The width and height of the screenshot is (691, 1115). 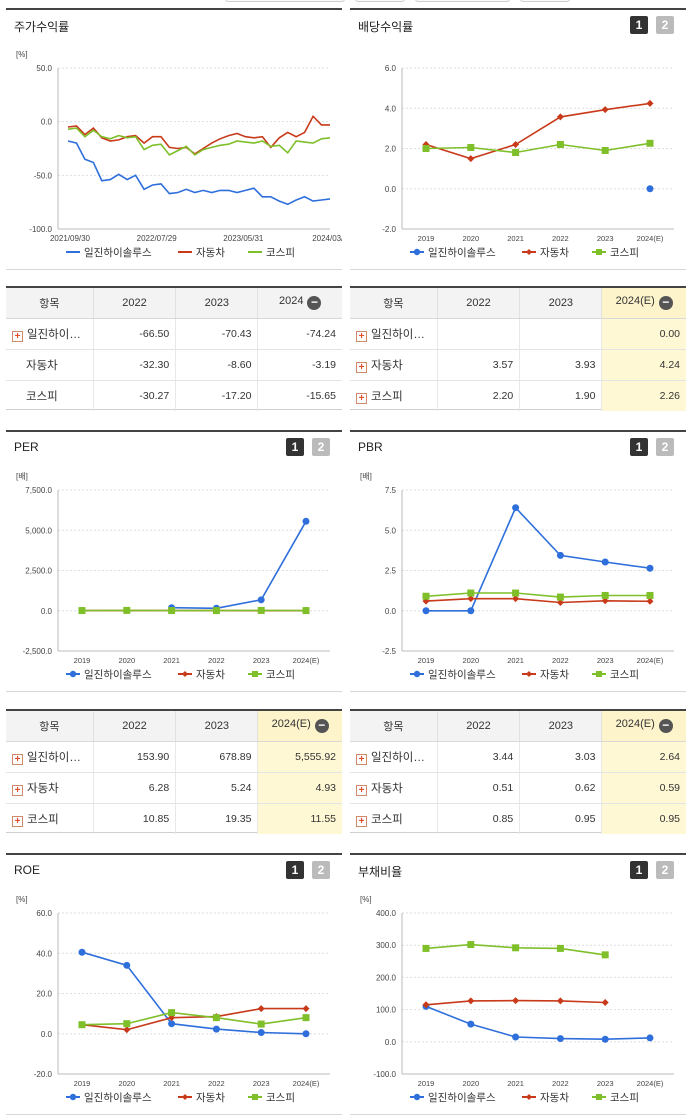 I want to click on series-line-kospi, so click(x=537, y=595).